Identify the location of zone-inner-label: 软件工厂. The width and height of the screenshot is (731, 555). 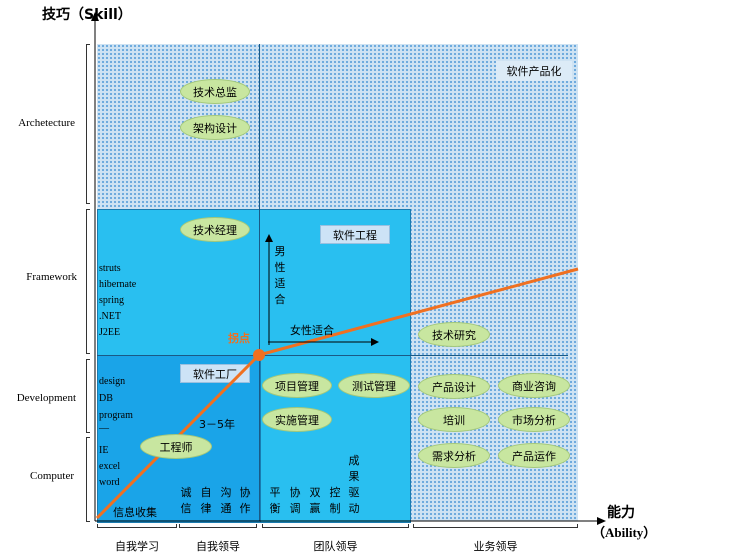
(215, 373).